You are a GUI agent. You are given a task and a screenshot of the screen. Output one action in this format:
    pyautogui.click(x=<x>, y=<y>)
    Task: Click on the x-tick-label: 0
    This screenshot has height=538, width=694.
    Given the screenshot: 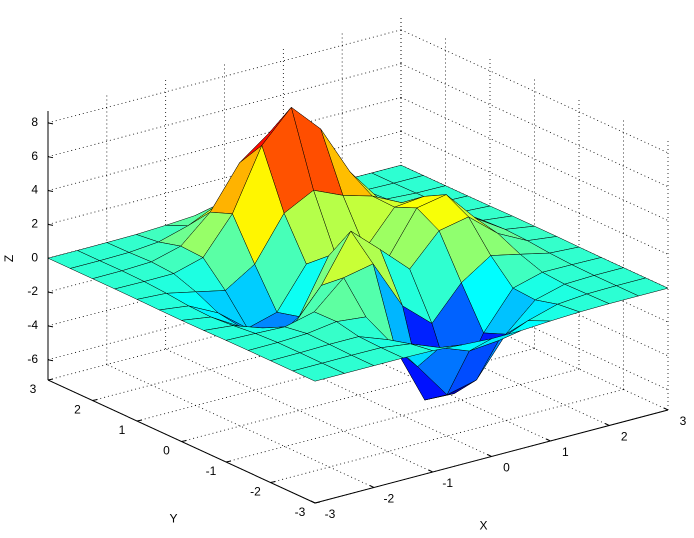 What is the action you would take?
    pyautogui.click(x=506, y=468)
    